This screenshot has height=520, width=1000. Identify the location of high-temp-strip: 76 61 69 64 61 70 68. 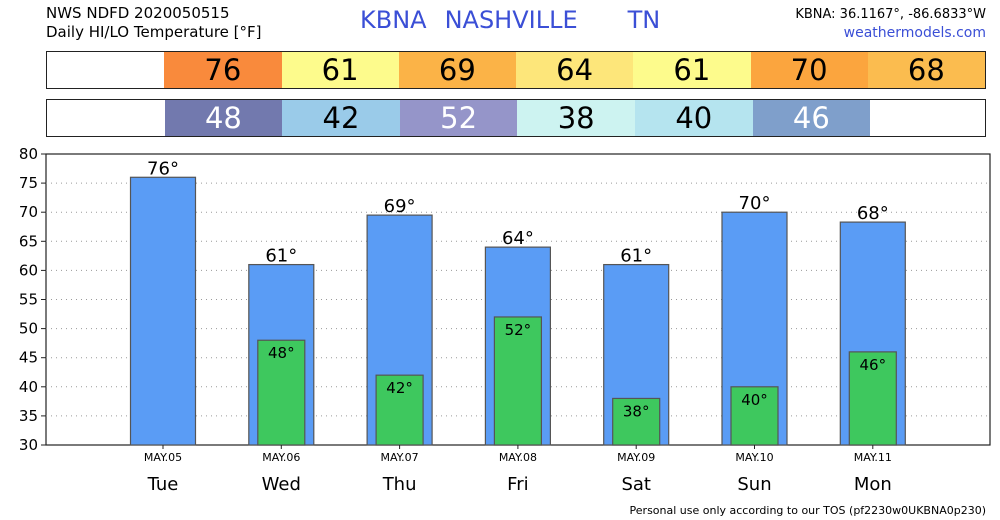
(516, 70).